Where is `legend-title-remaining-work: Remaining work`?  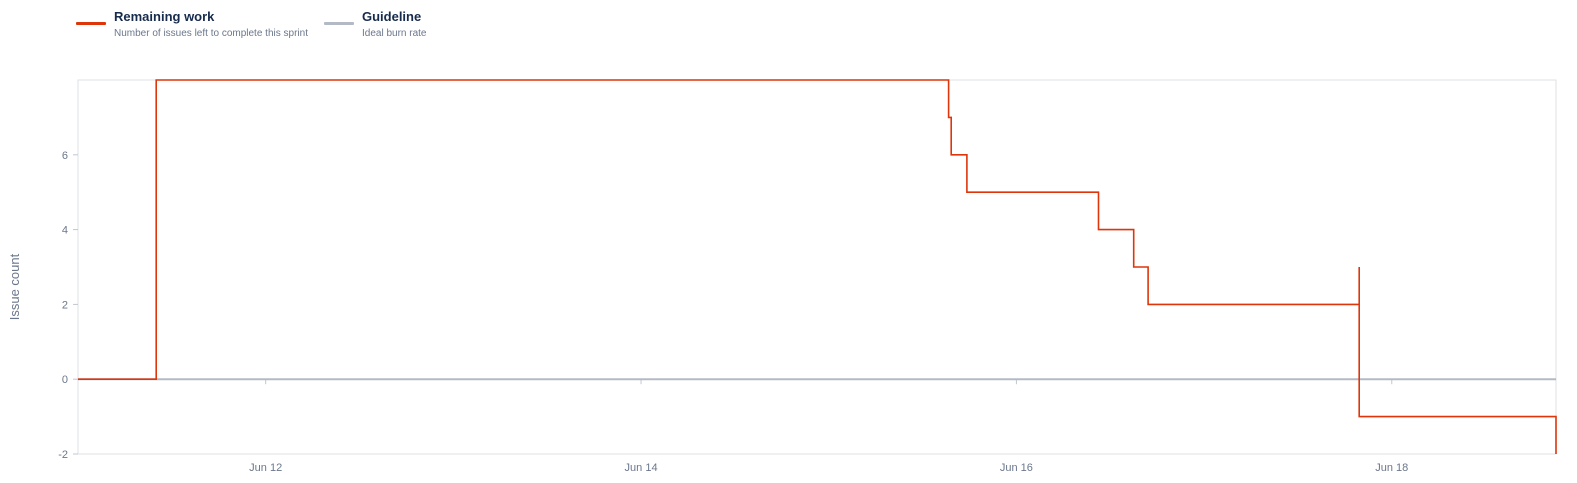
legend-title-remaining-work: Remaining work is located at coordinates (164, 16).